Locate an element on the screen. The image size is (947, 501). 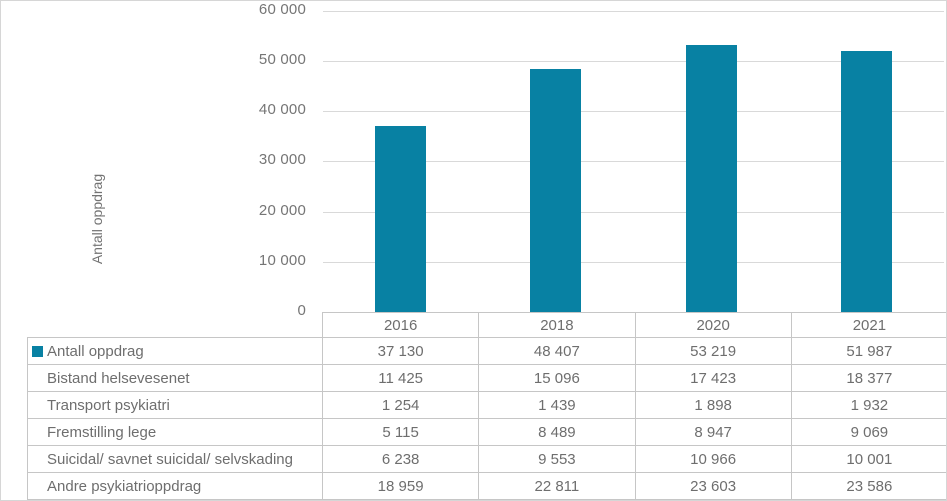
table-value: 1 439 is located at coordinates (557, 405).